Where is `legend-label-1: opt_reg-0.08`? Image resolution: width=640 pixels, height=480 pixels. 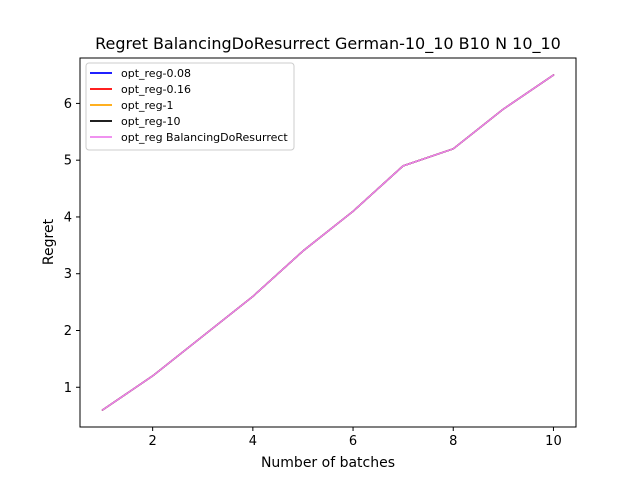 legend-label-1: opt_reg-0.08 is located at coordinates (156, 73).